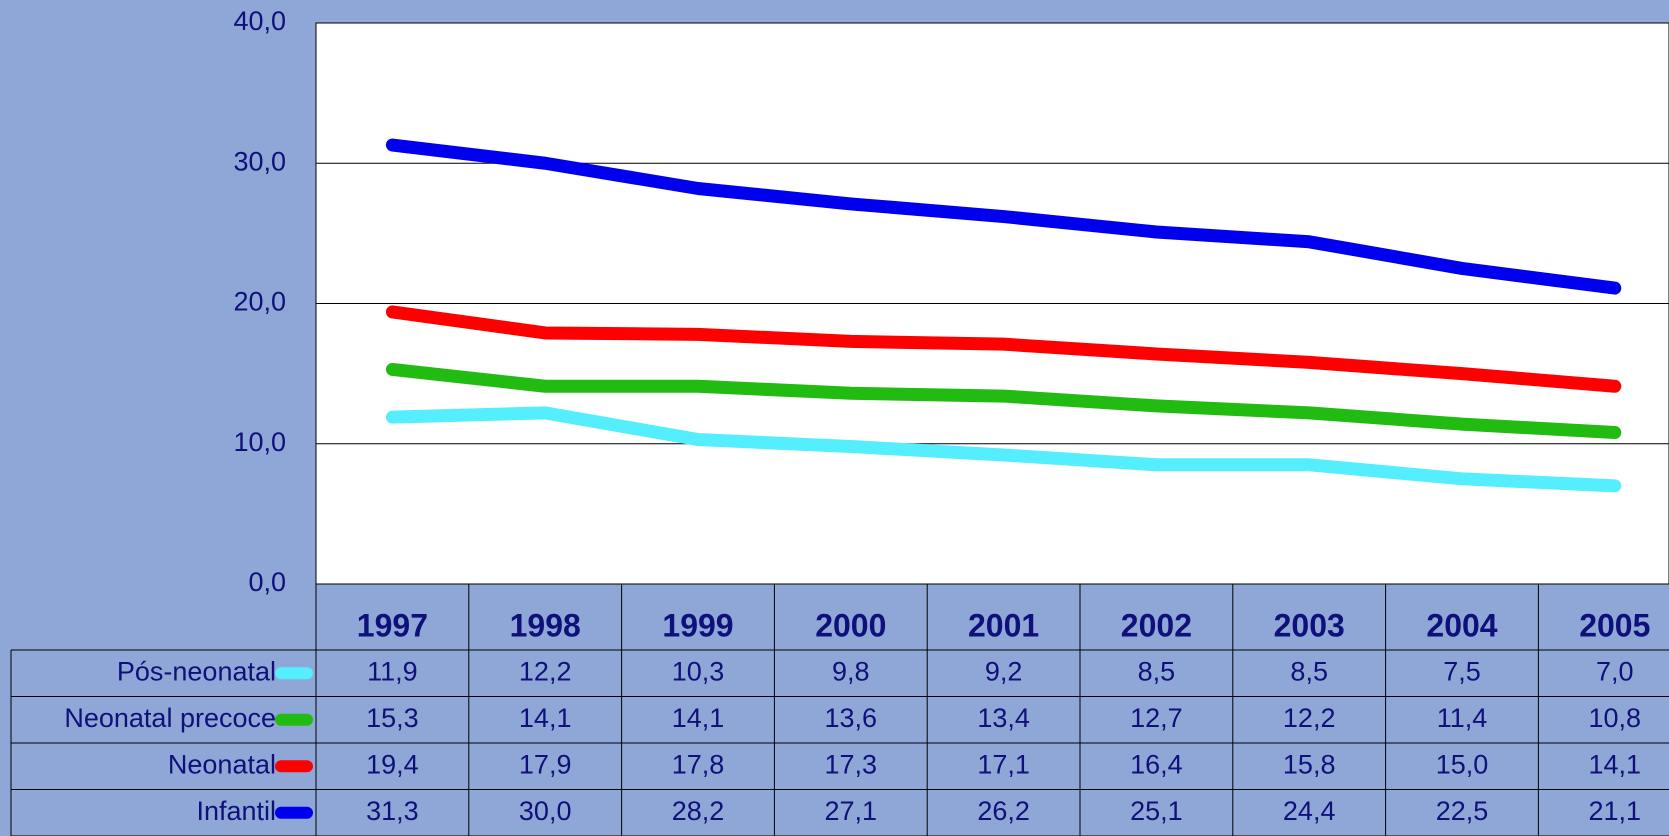 Image resolution: width=1669 pixels, height=836 pixels. What do you see at coordinates (545, 764) in the screenshot?
I see `data-label: 17,9` at bounding box center [545, 764].